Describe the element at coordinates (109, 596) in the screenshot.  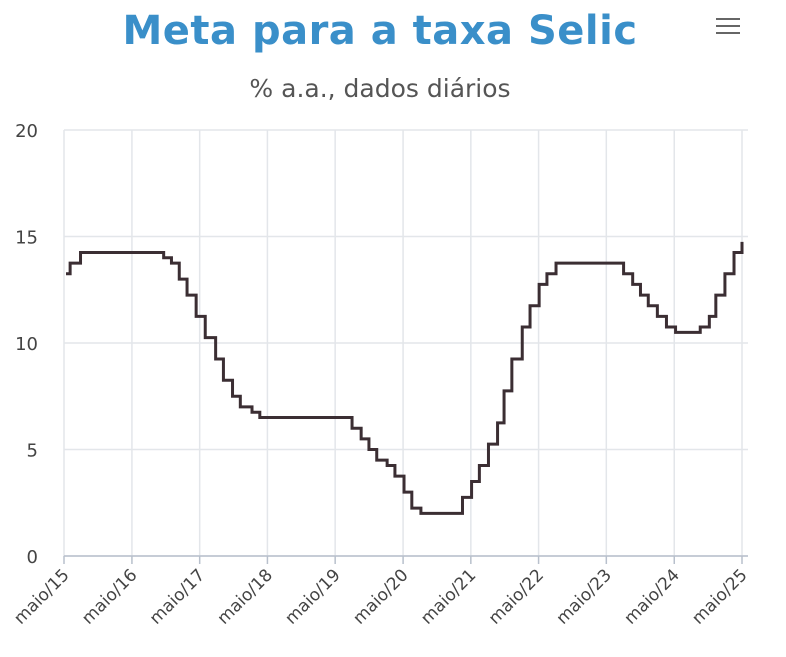
I see `x-tick-label: maio/16` at that location.